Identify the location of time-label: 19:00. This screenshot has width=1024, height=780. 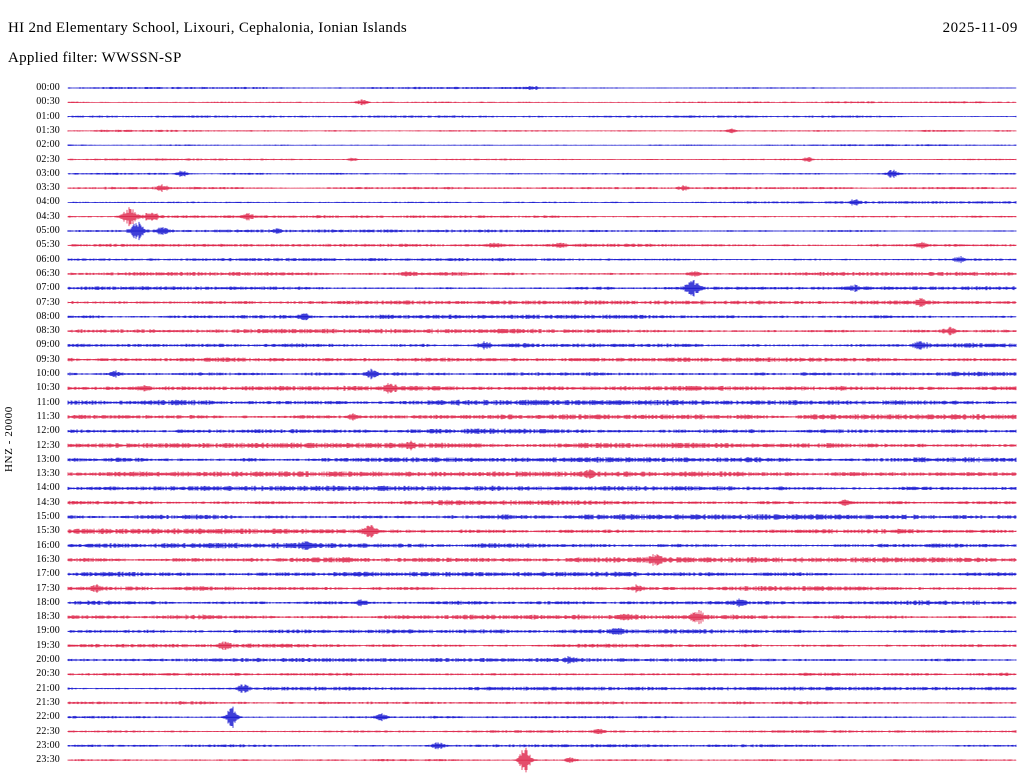
(48, 631).